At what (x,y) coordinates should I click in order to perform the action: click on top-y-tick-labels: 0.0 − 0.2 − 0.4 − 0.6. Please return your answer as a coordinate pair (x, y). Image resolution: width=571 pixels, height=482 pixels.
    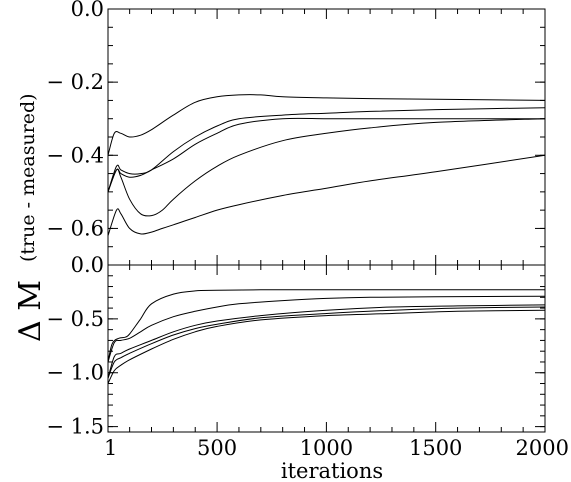
    Looking at the image, I should click on (75, 120).